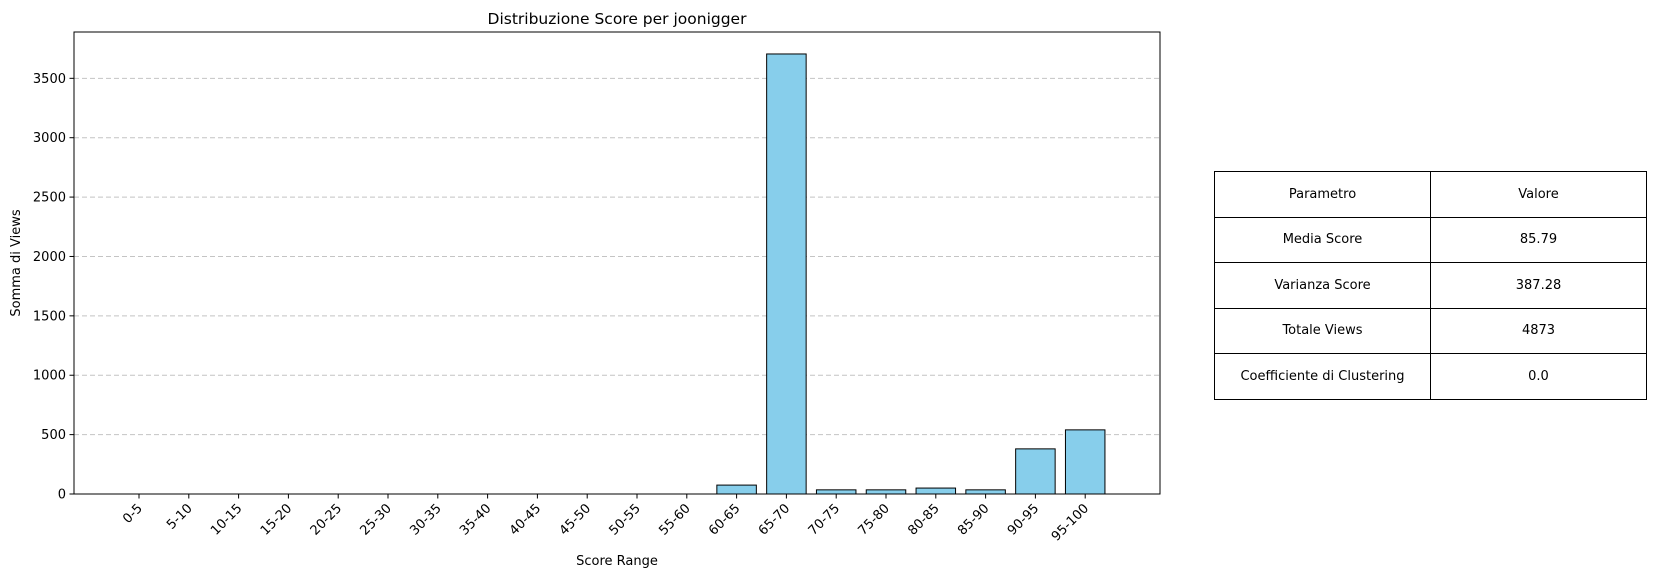  Describe the element at coordinates (49, 198) in the screenshot. I see `y-tick-label: 2500` at that location.